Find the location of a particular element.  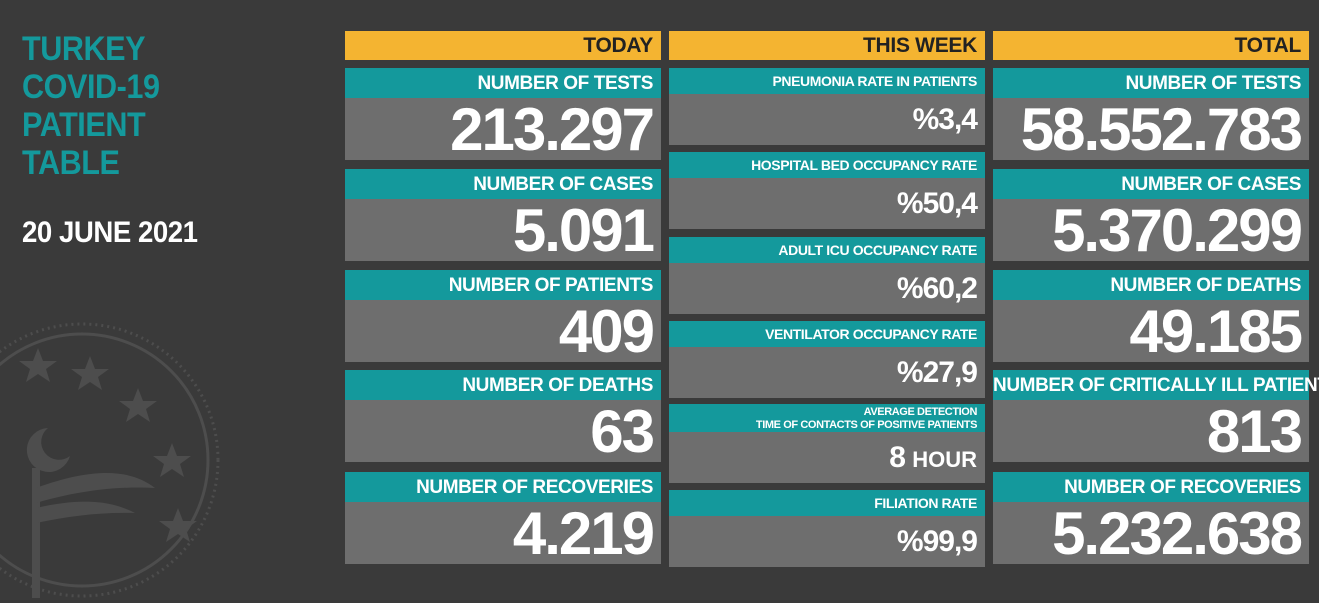

card-value: 5.370.299 is located at coordinates (1151, 231).